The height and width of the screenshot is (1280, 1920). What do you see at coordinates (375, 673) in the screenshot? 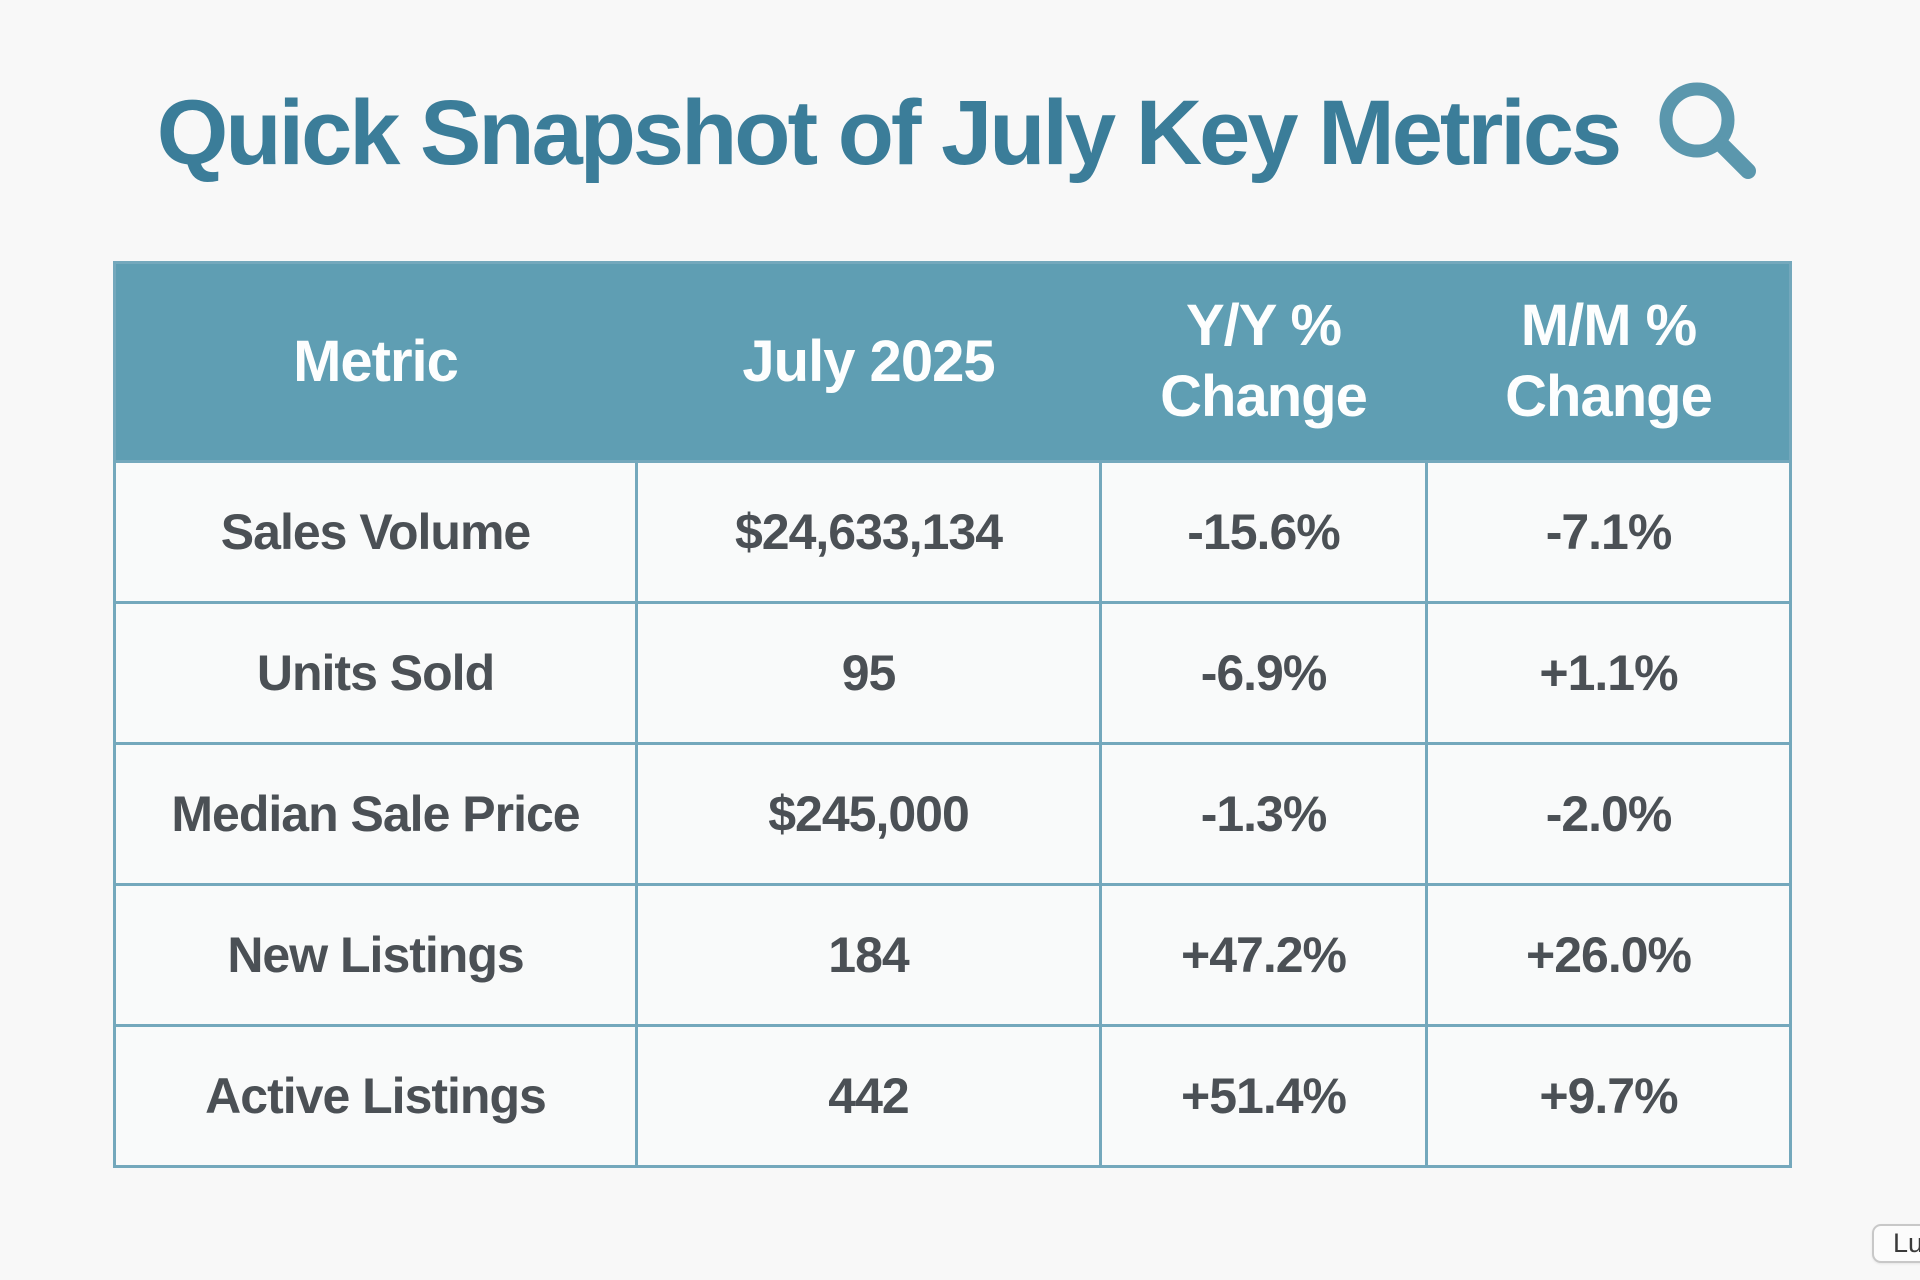
I see `cell-metric: Units Sold` at bounding box center [375, 673].